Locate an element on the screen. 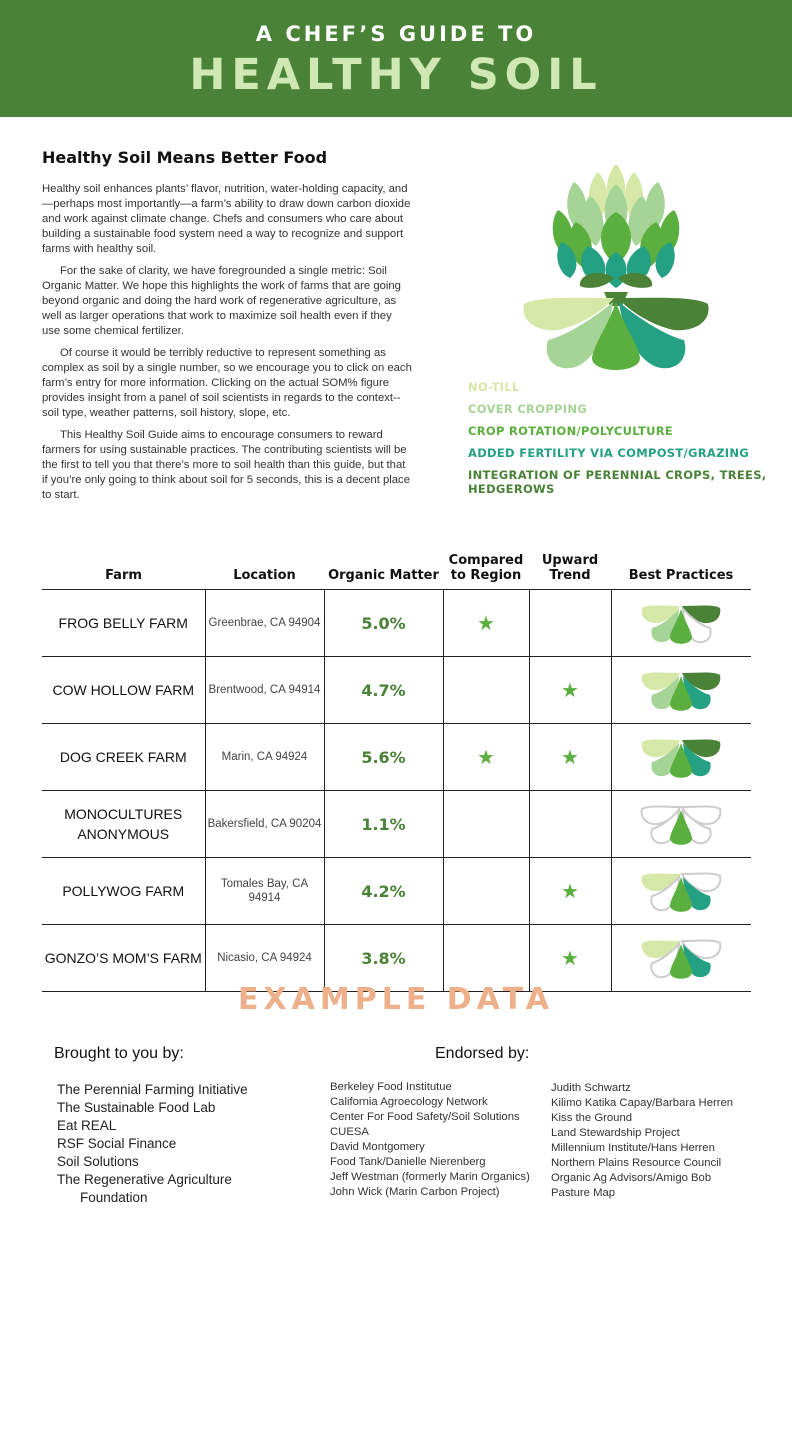  location-cell: Brentwood, CA 94914 is located at coordinates (264, 690).